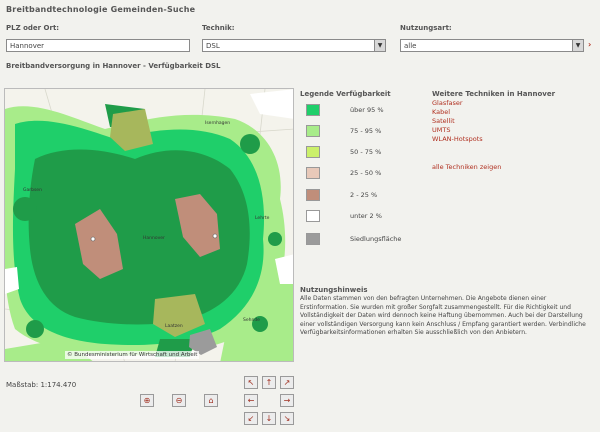 Image resolution: width=600 pixels, height=432 pixels. I want to click on tech-link-kabel: Kabel, so click(441, 112).